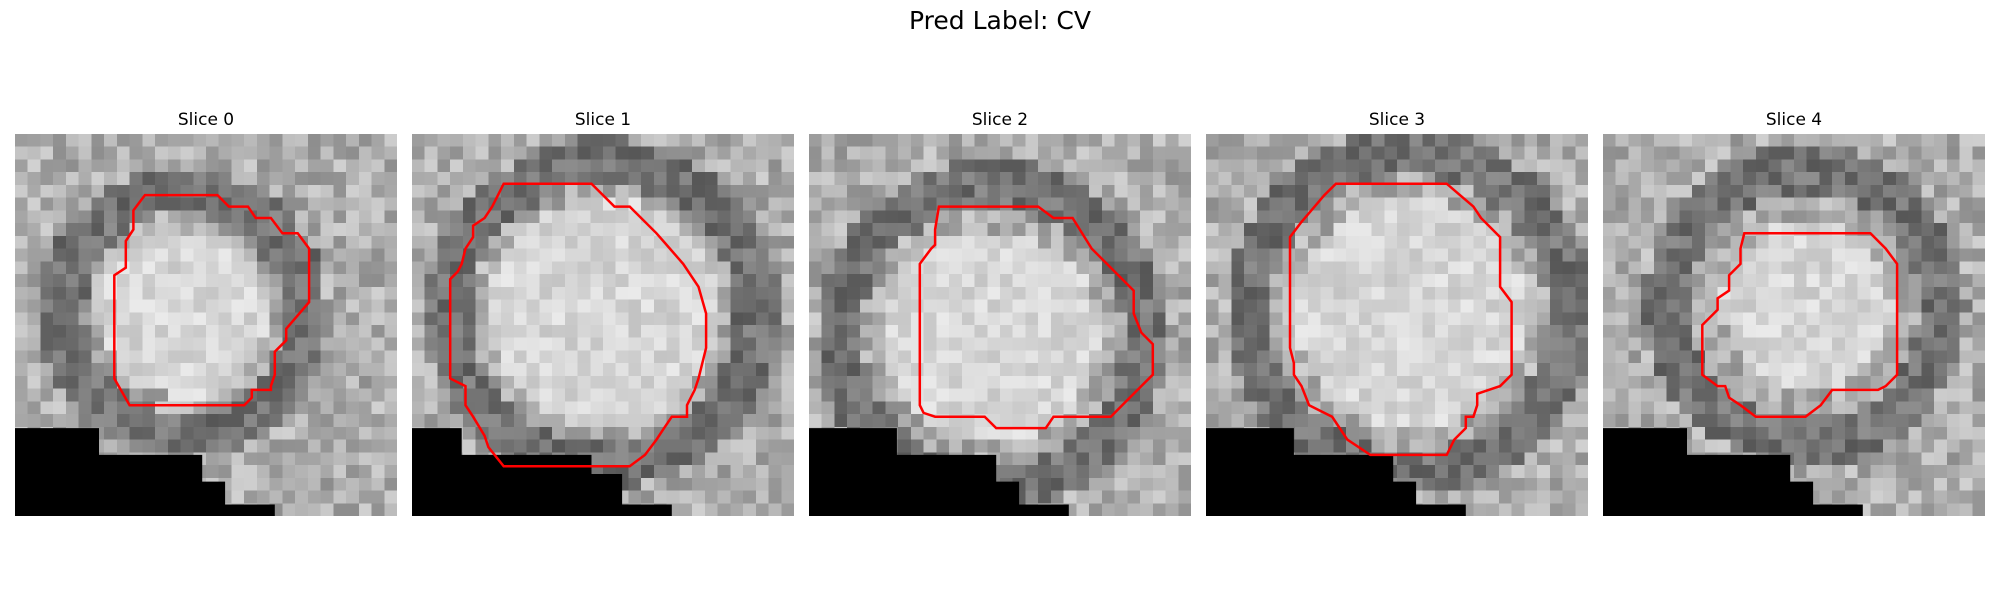 The height and width of the screenshot is (600, 2000). I want to click on slice-title: Slice 2, so click(1000, 120).